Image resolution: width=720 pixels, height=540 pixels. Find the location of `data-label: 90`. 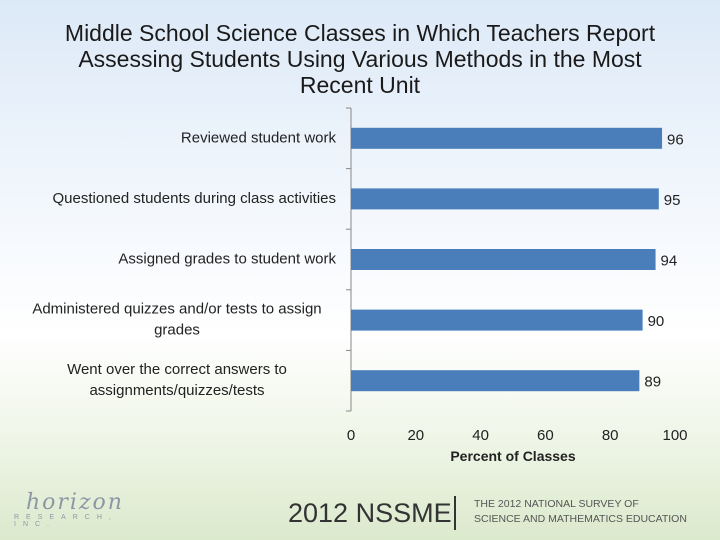

data-label: 90 is located at coordinates (656, 321).